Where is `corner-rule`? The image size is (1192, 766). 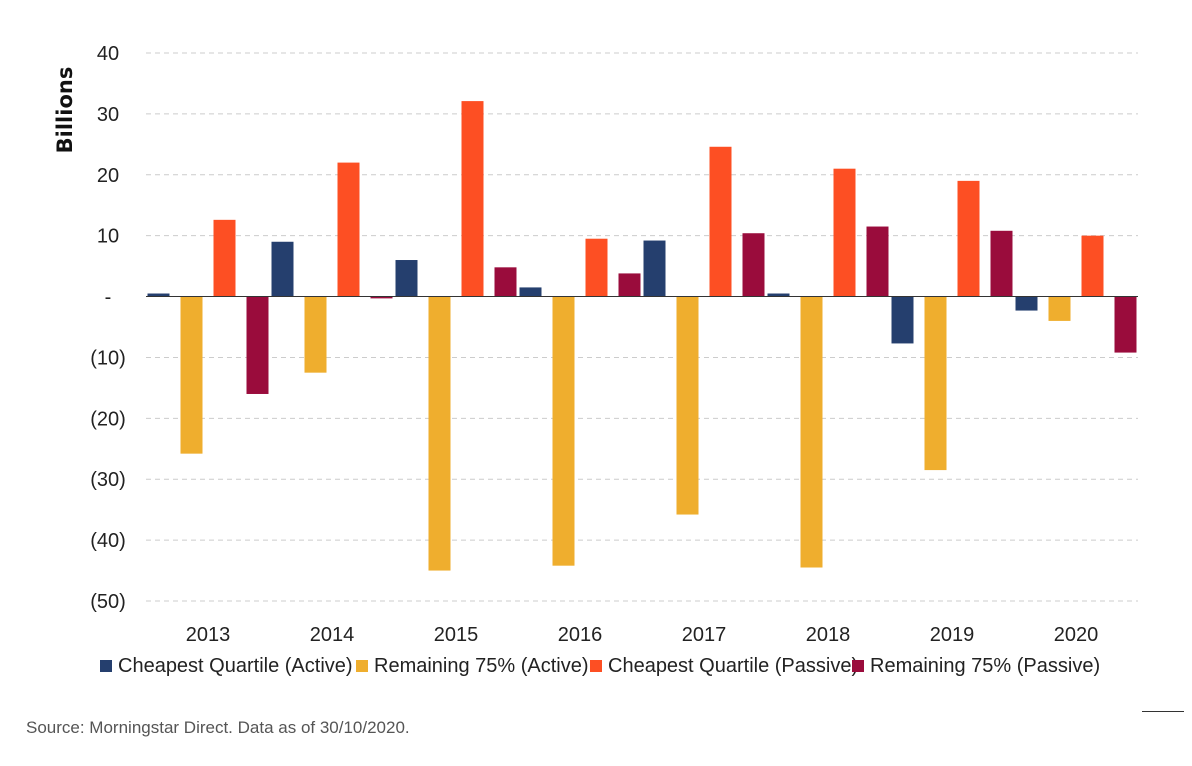 corner-rule is located at coordinates (1163, 711).